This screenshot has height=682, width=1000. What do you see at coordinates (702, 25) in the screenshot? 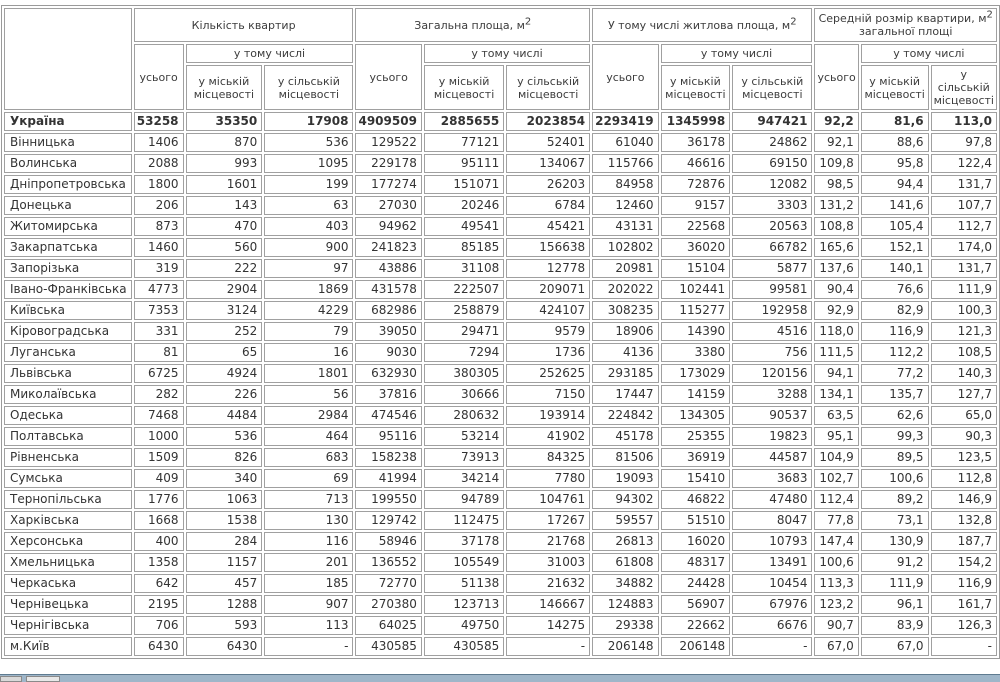
I see `group-header-living-area: У тому числі житлова площа, м2` at bounding box center [702, 25].